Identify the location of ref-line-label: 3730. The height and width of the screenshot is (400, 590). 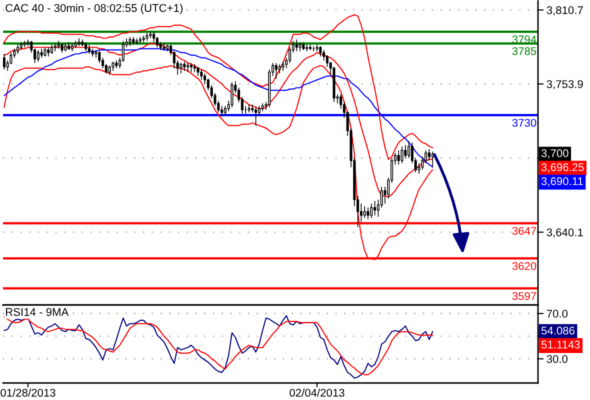
(524, 122).